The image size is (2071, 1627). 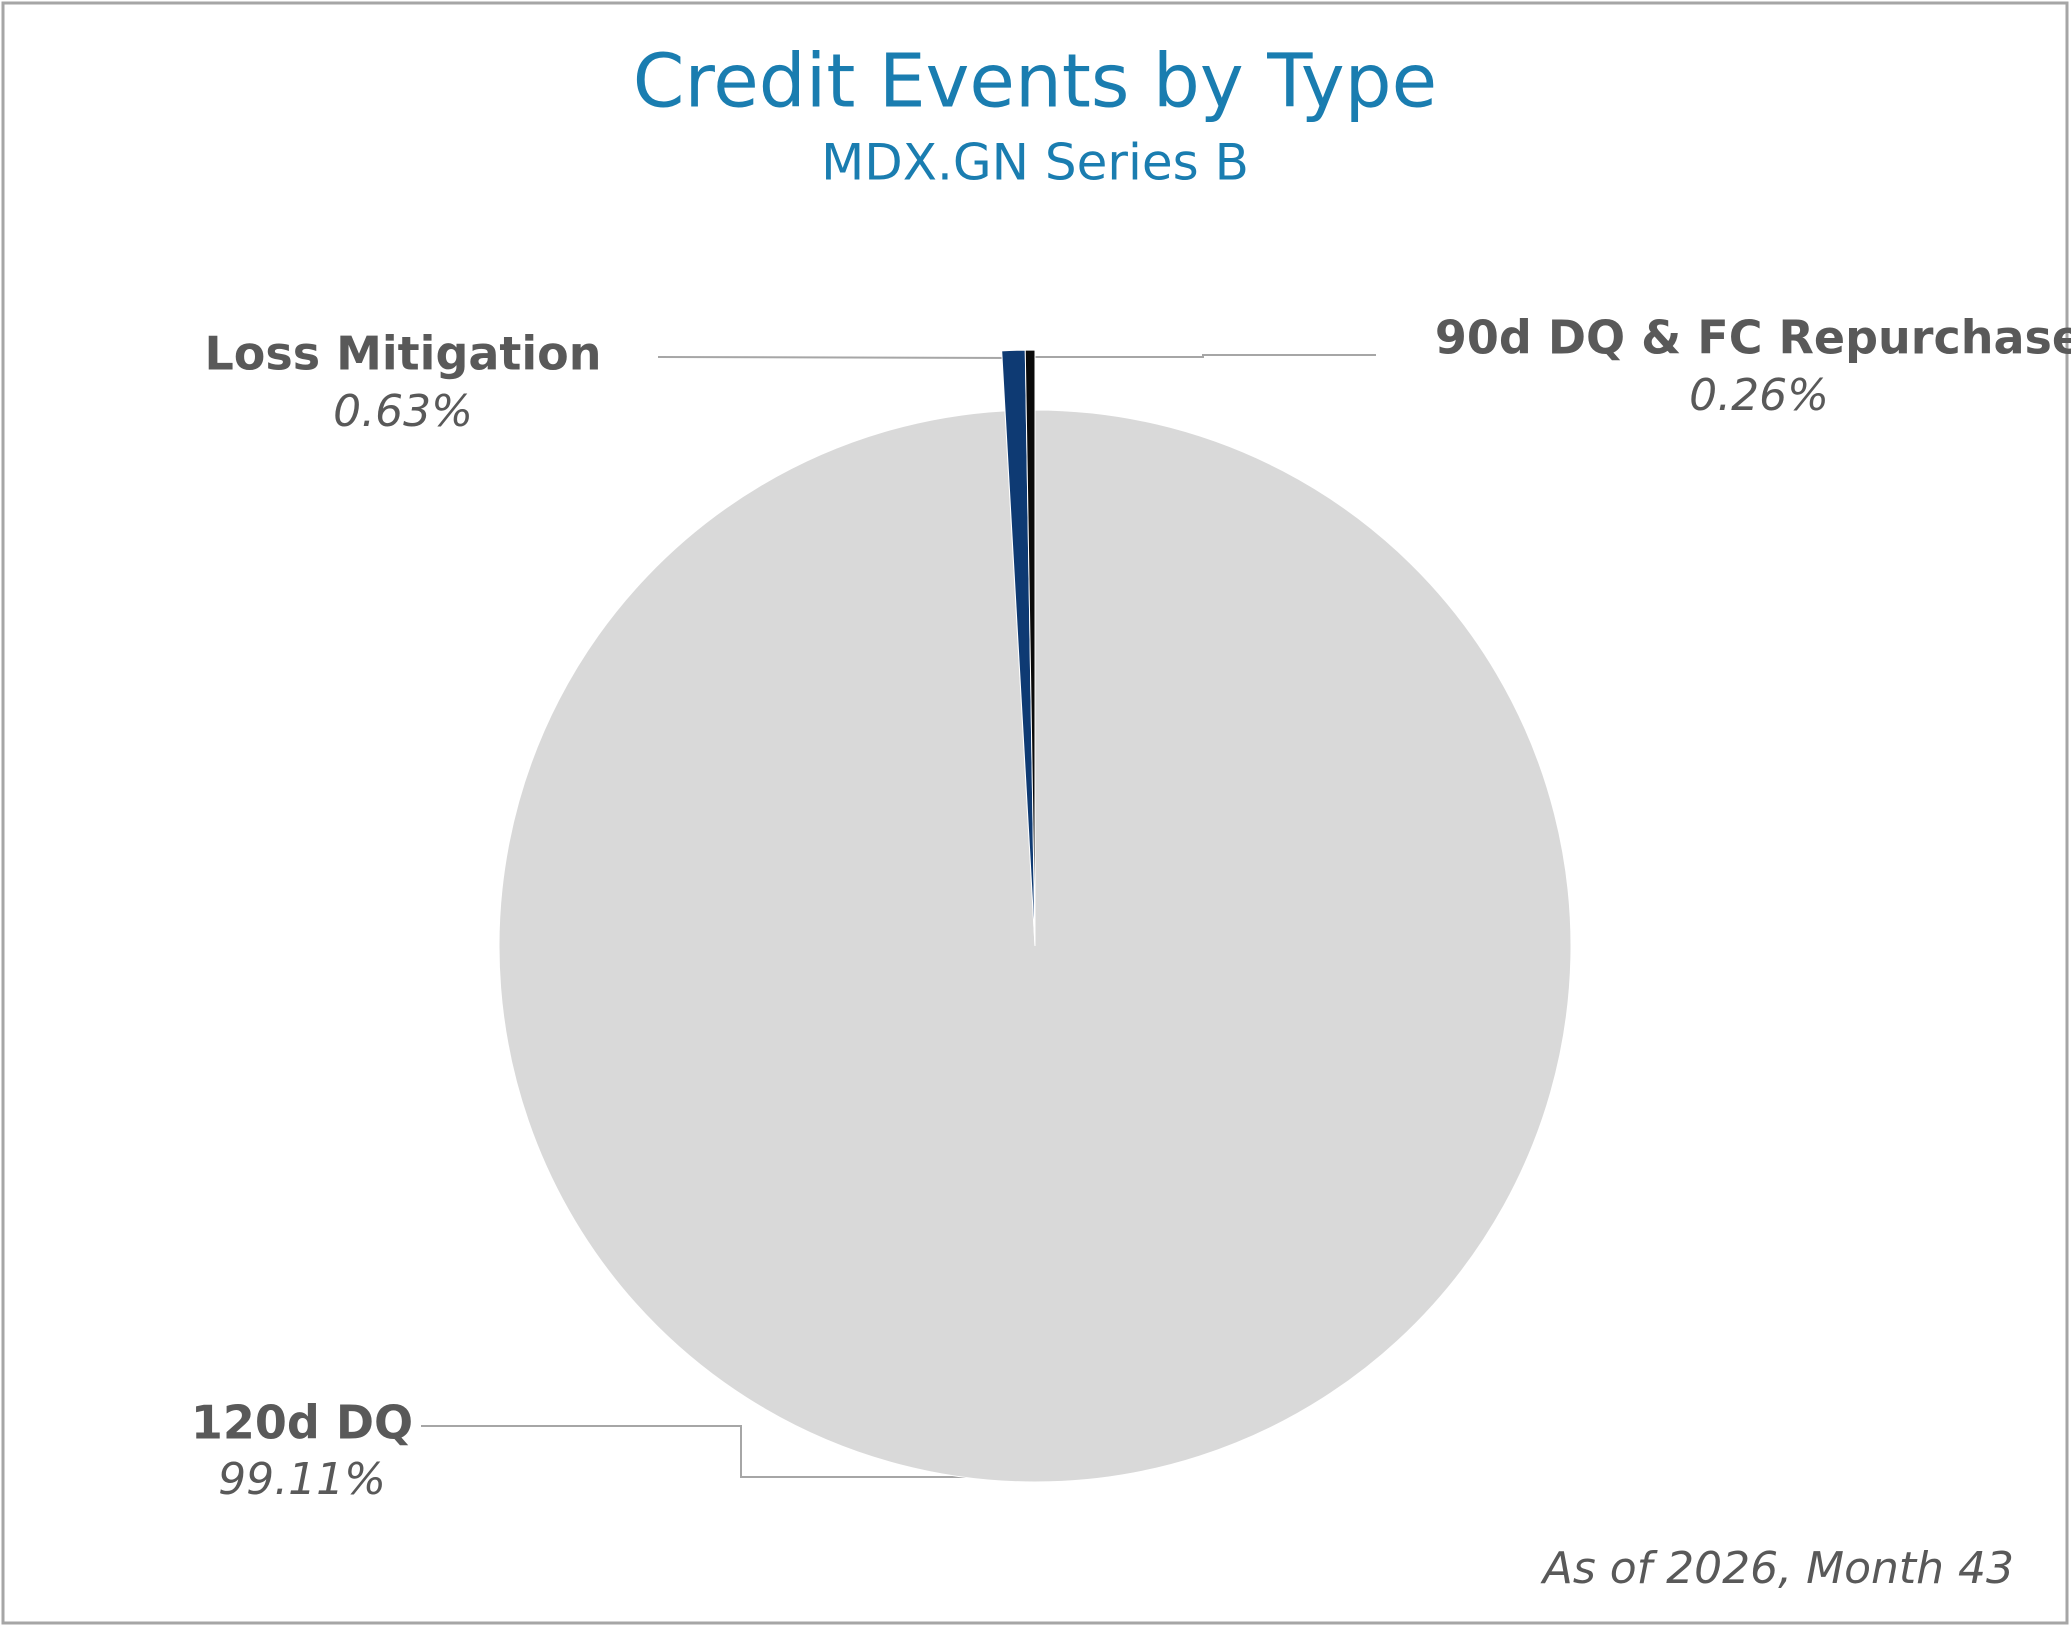 I want to click on slice-value-label: 0.26%, so click(x=1759, y=395).